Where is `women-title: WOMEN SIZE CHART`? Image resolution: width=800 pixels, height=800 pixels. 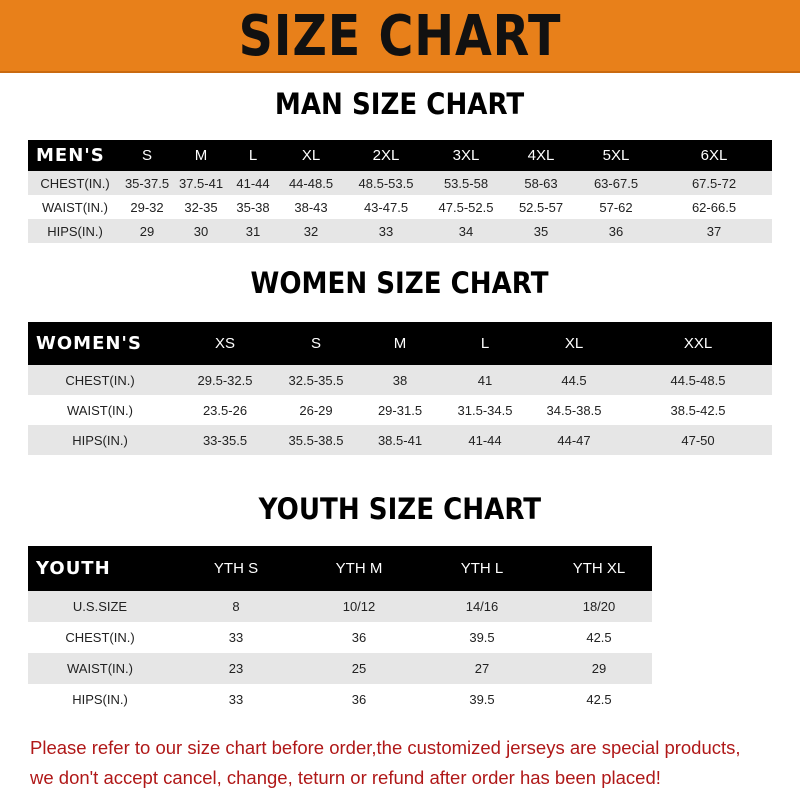
women-title: WOMEN SIZE CHART is located at coordinates (400, 283).